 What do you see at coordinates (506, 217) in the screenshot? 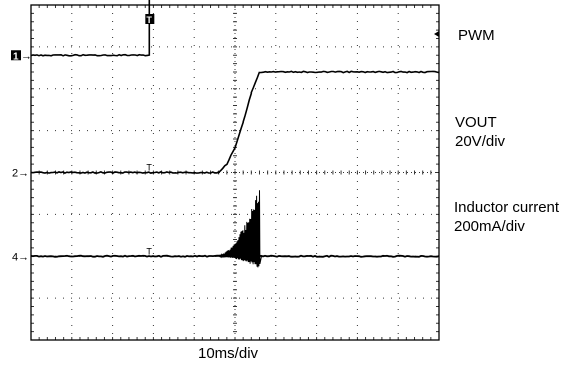
I see `inductor-current-label: Inductor current 200mA/div` at bounding box center [506, 217].